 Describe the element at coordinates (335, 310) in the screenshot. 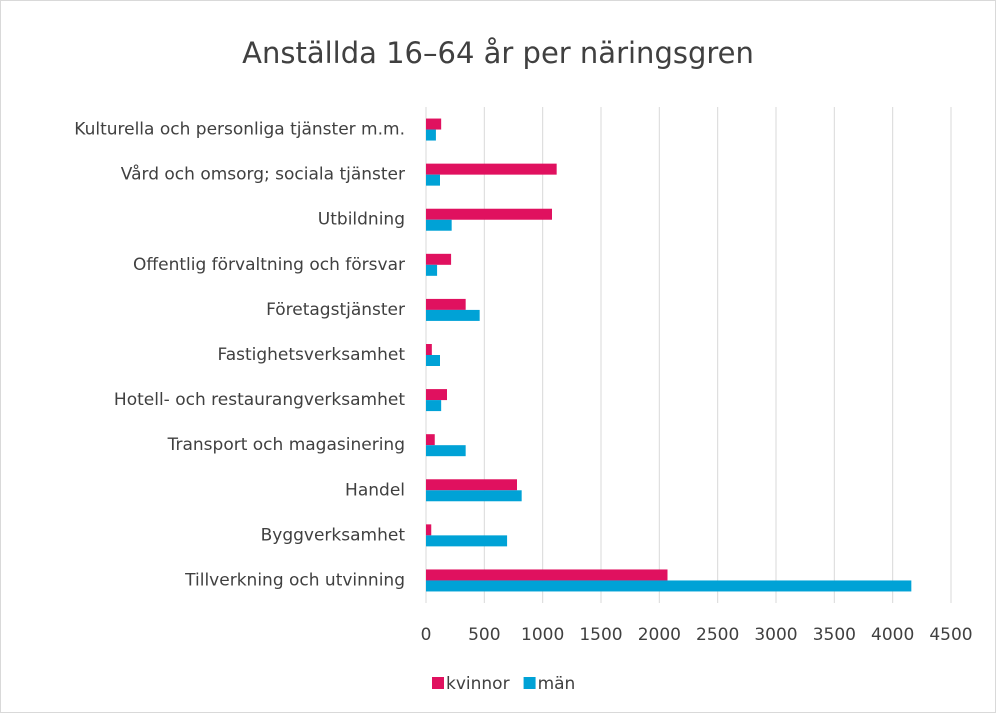

I see `y-tick-label: Företagstjänster` at that location.